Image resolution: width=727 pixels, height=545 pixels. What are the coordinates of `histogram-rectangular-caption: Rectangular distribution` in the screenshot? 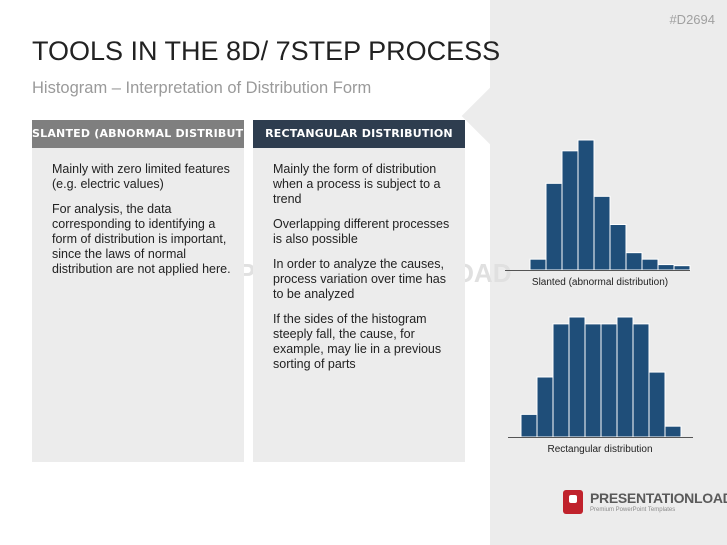 It's located at (600, 449).